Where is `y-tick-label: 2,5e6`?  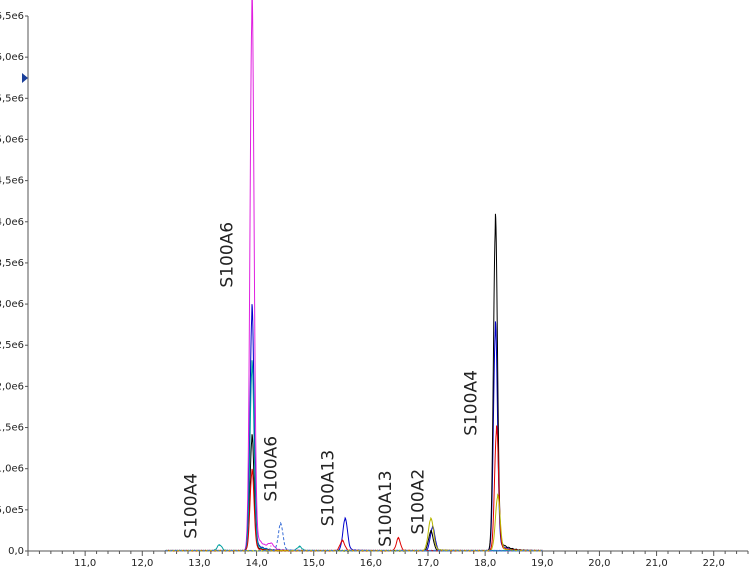
y-tick-label: 2,5e6 is located at coordinates (12, 345).